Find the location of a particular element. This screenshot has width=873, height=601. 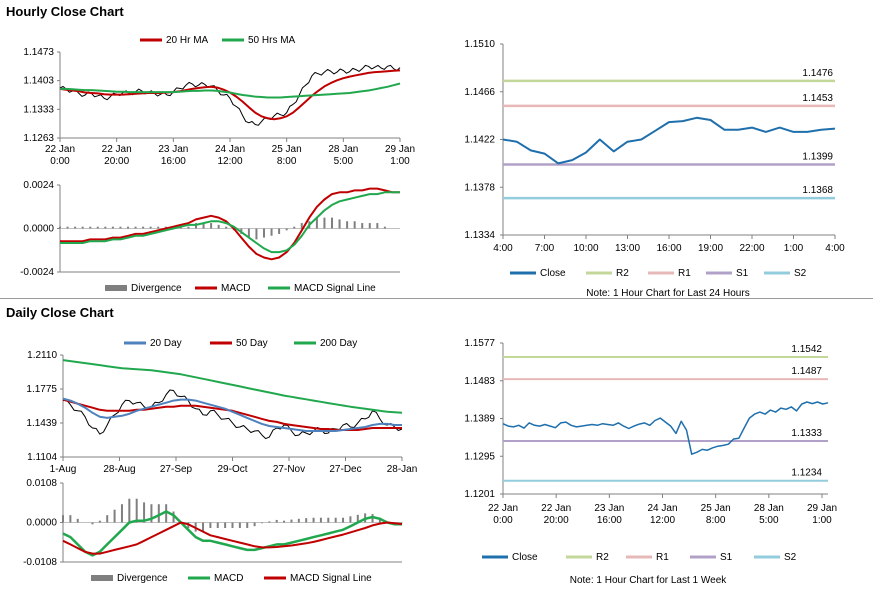

x-tick-label: 28-Aug is located at coordinates (119, 469).